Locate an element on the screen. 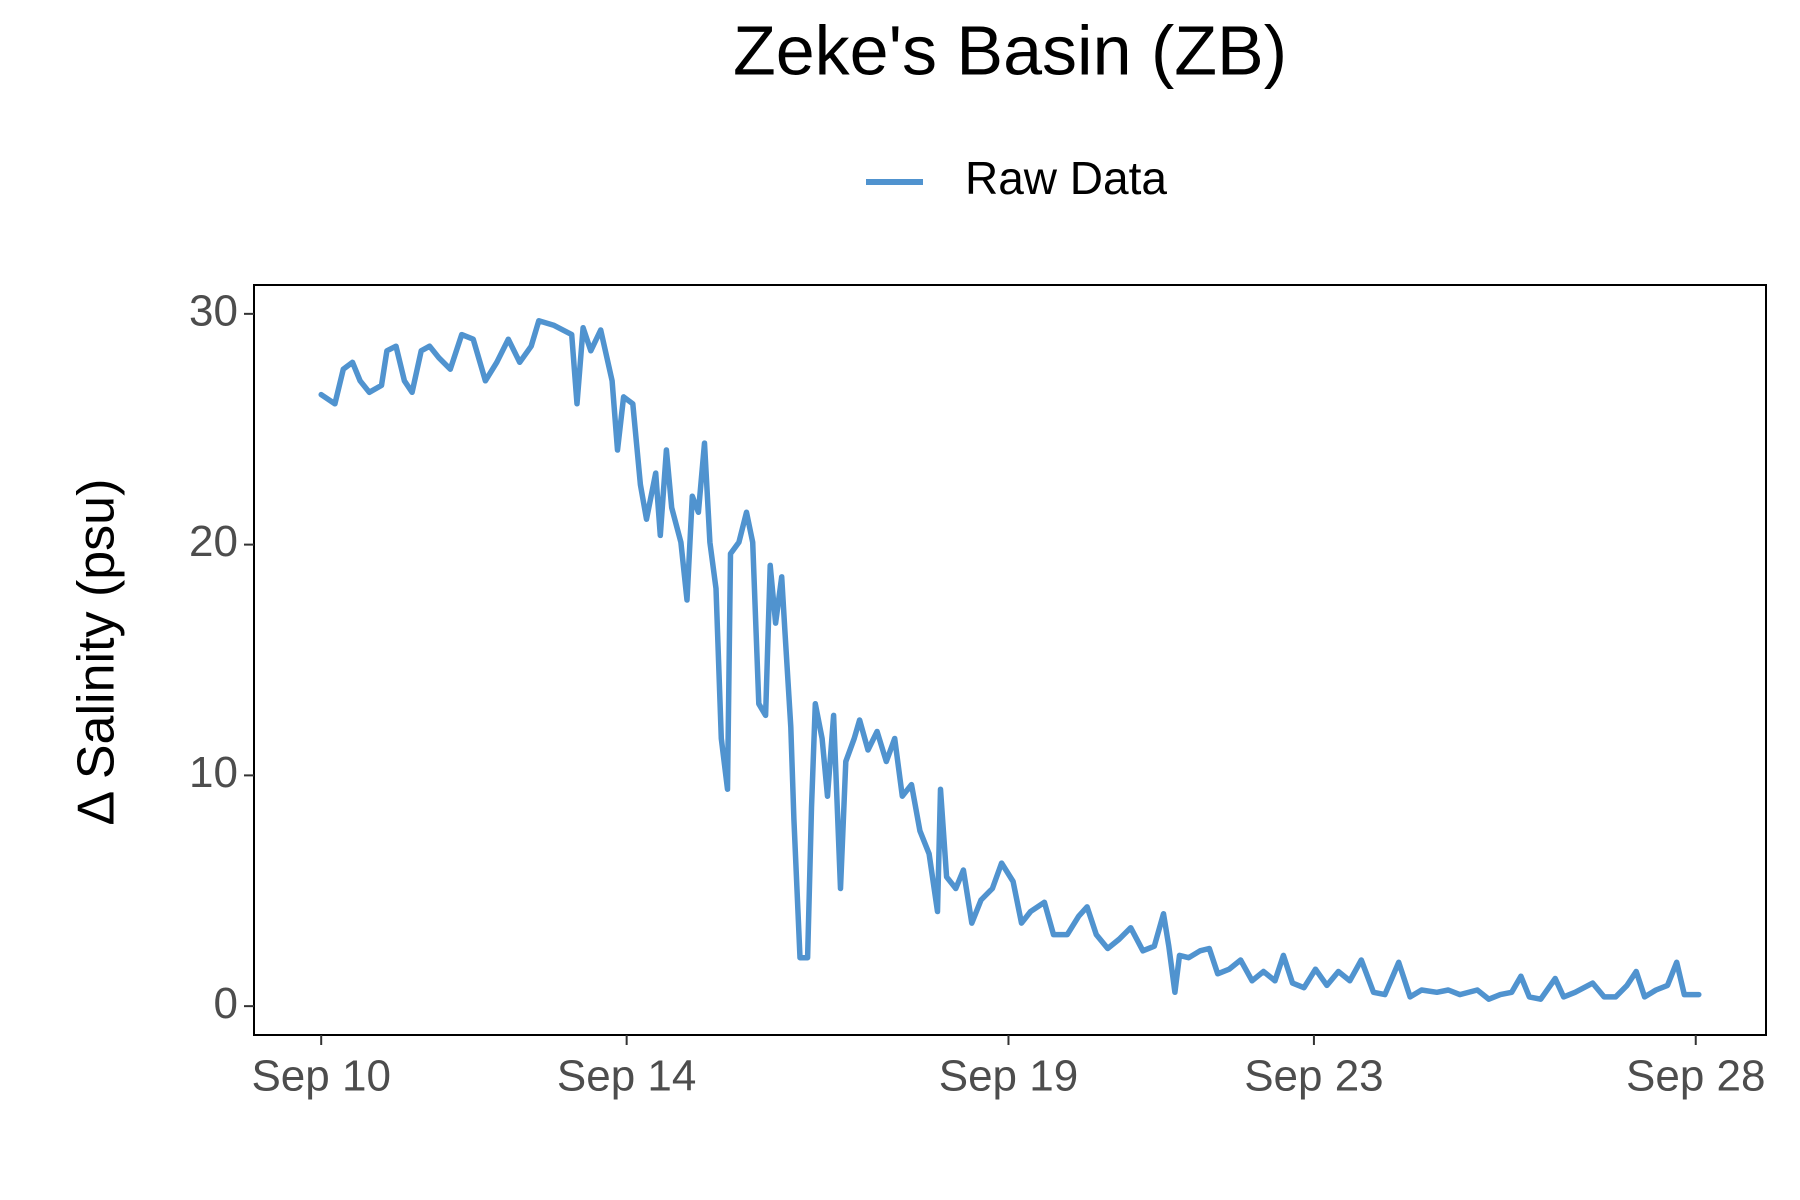 The width and height of the screenshot is (1800, 1200). y-tick-label: 0 is located at coordinates (226, 1003).